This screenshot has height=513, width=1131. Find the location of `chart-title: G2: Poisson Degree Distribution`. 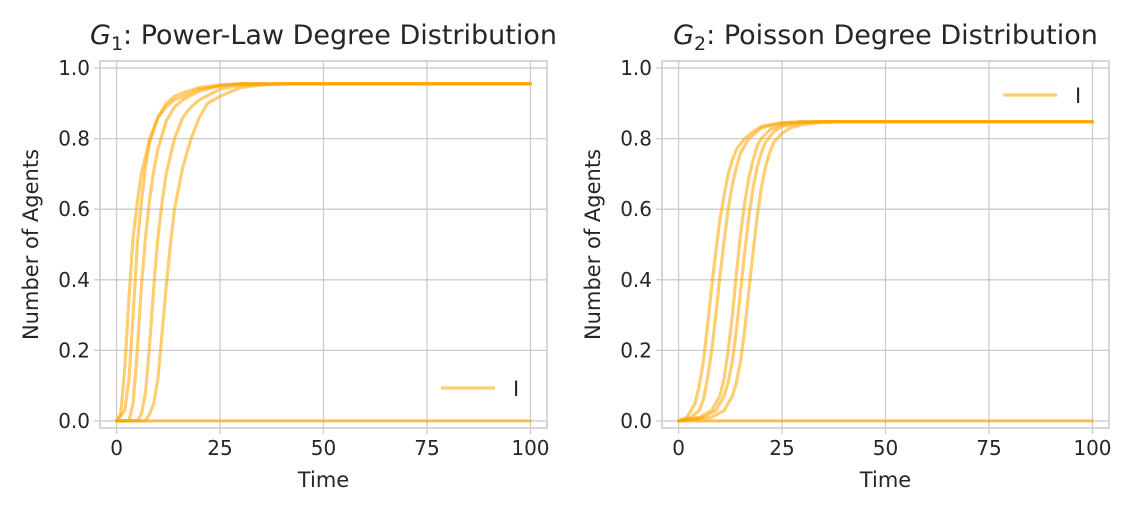

chart-title: G2: Poisson Degree Distribution is located at coordinates (885, 37).